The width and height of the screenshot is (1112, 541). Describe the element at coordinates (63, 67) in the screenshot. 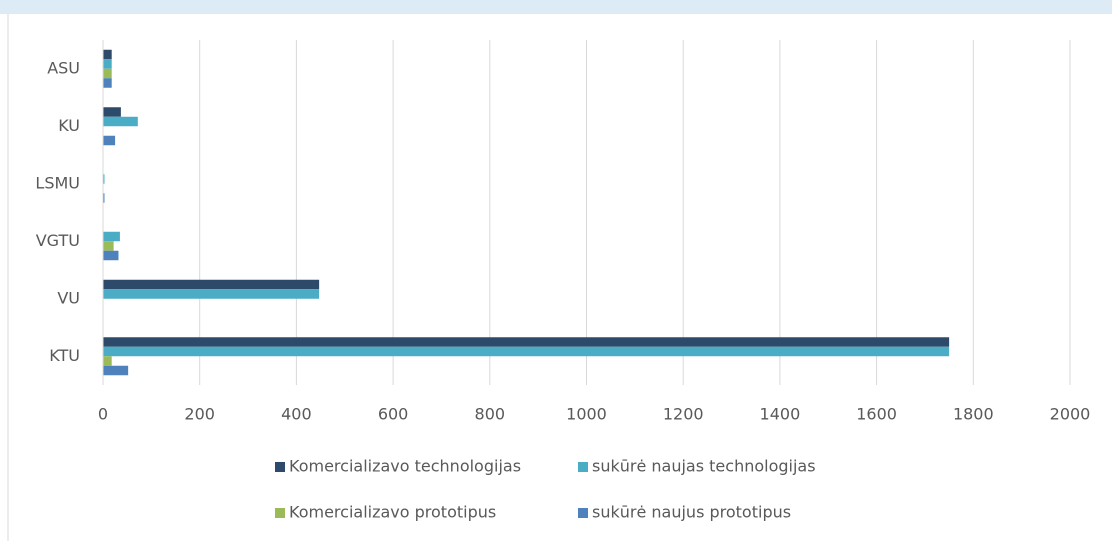

I see `y-tick-label: ASU` at that location.